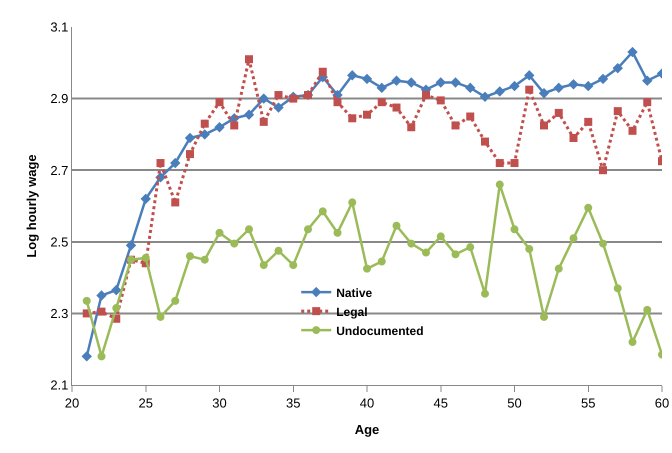 Image resolution: width=672 pixels, height=453 pixels. I want to click on y-tick-label: 2.7, so click(59, 170).